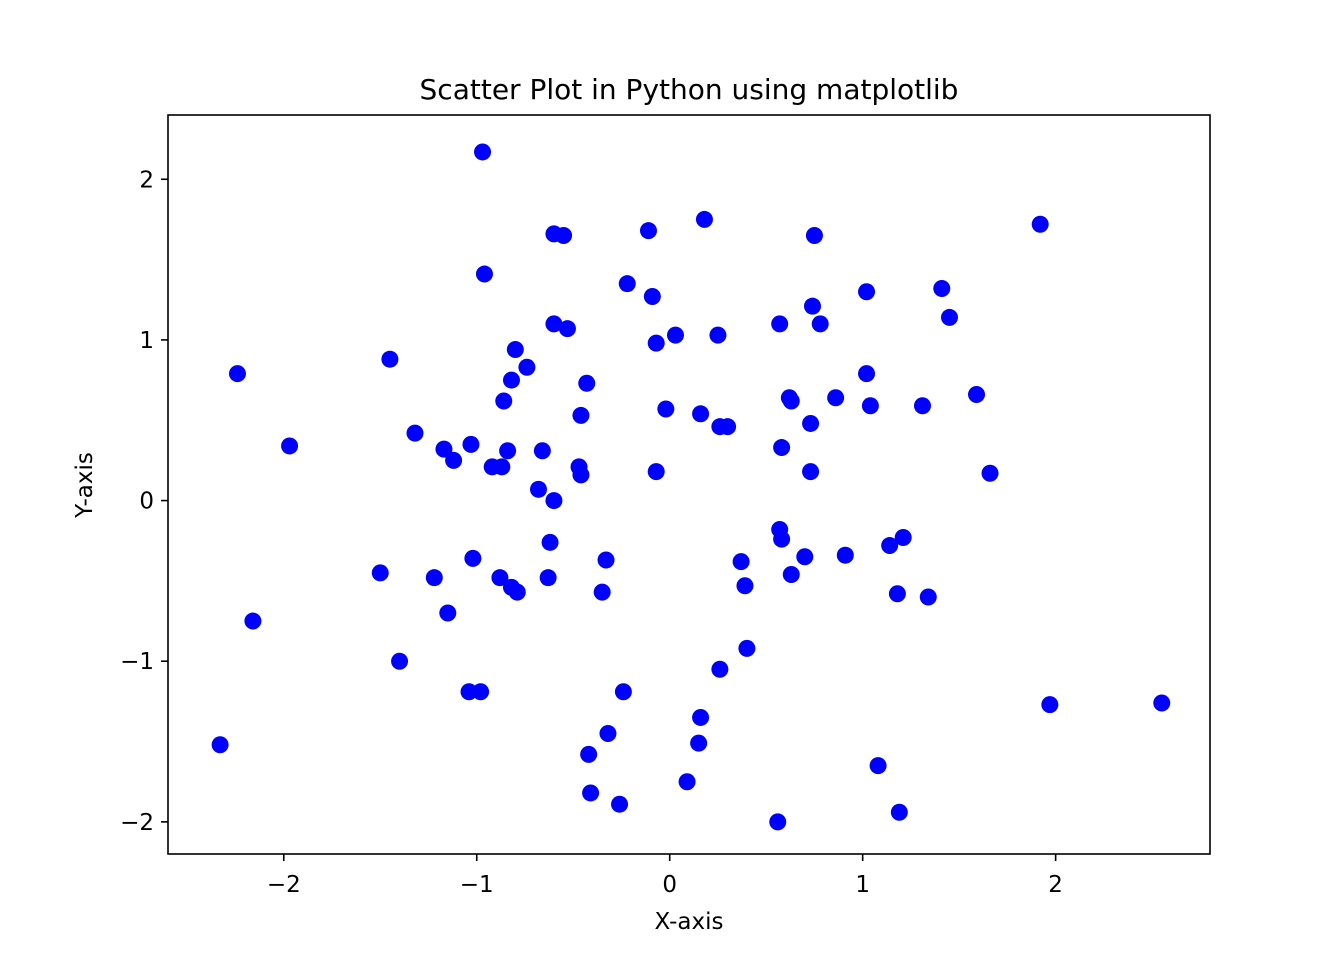 This screenshot has height=960, width=1344. I want to click on y-tick-label: −2, so click(137, 823).